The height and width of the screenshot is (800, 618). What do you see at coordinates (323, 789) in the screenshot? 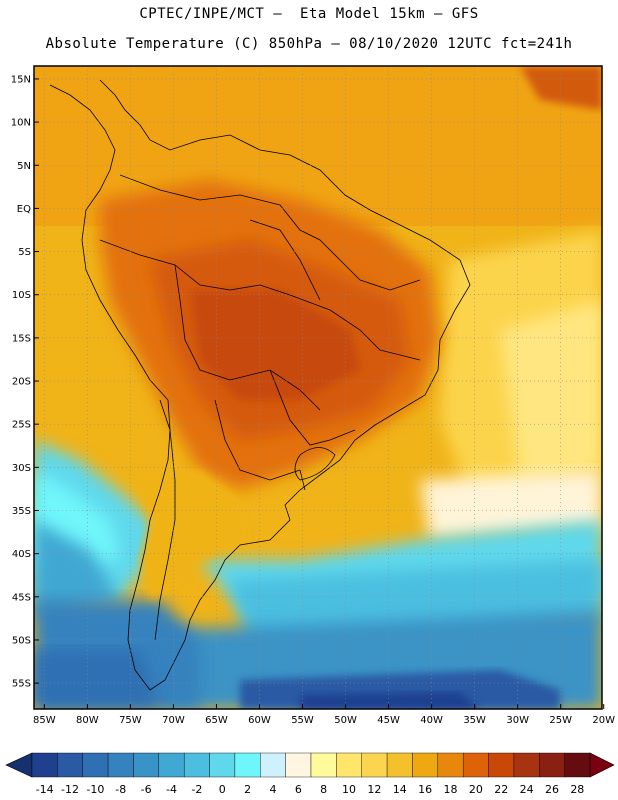
I see `colorbar-label: 8` at bounding box center [323, 789].